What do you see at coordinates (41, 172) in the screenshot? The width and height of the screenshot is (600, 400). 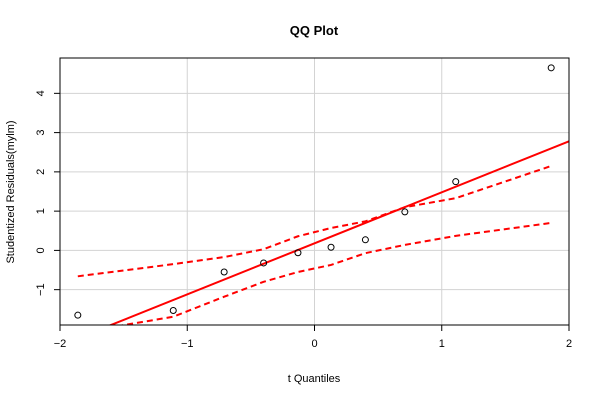 I see `y-tick-label-3: 2` at bounding box center [41, 172].